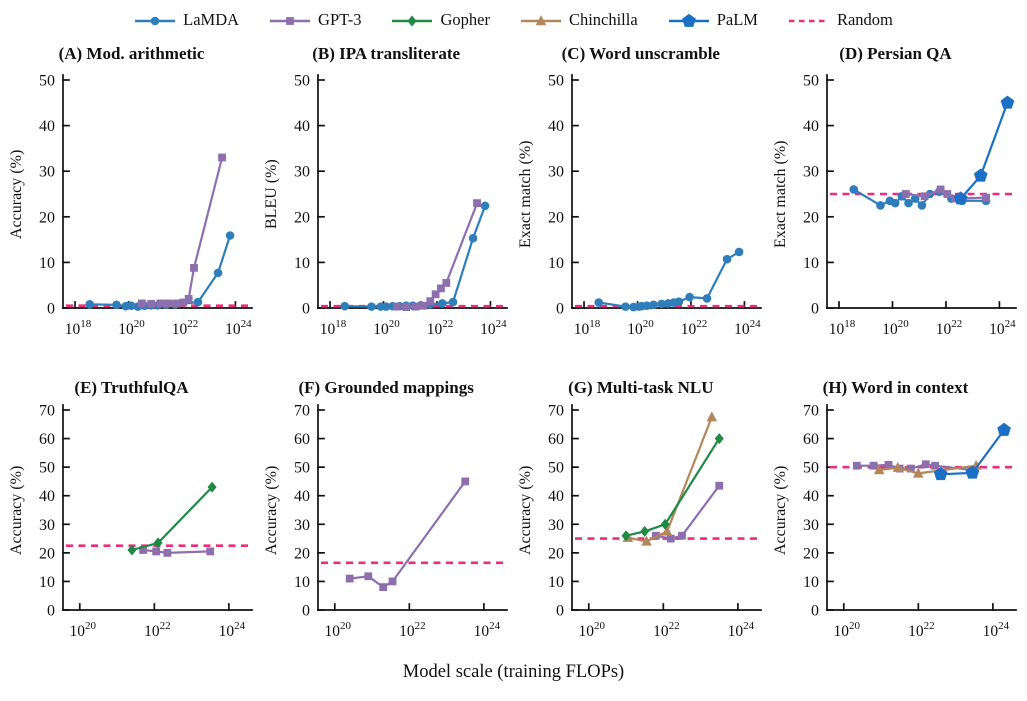 This screenshot has width=1027, height=701. I want to click on series-gopher, so click(673, 487).